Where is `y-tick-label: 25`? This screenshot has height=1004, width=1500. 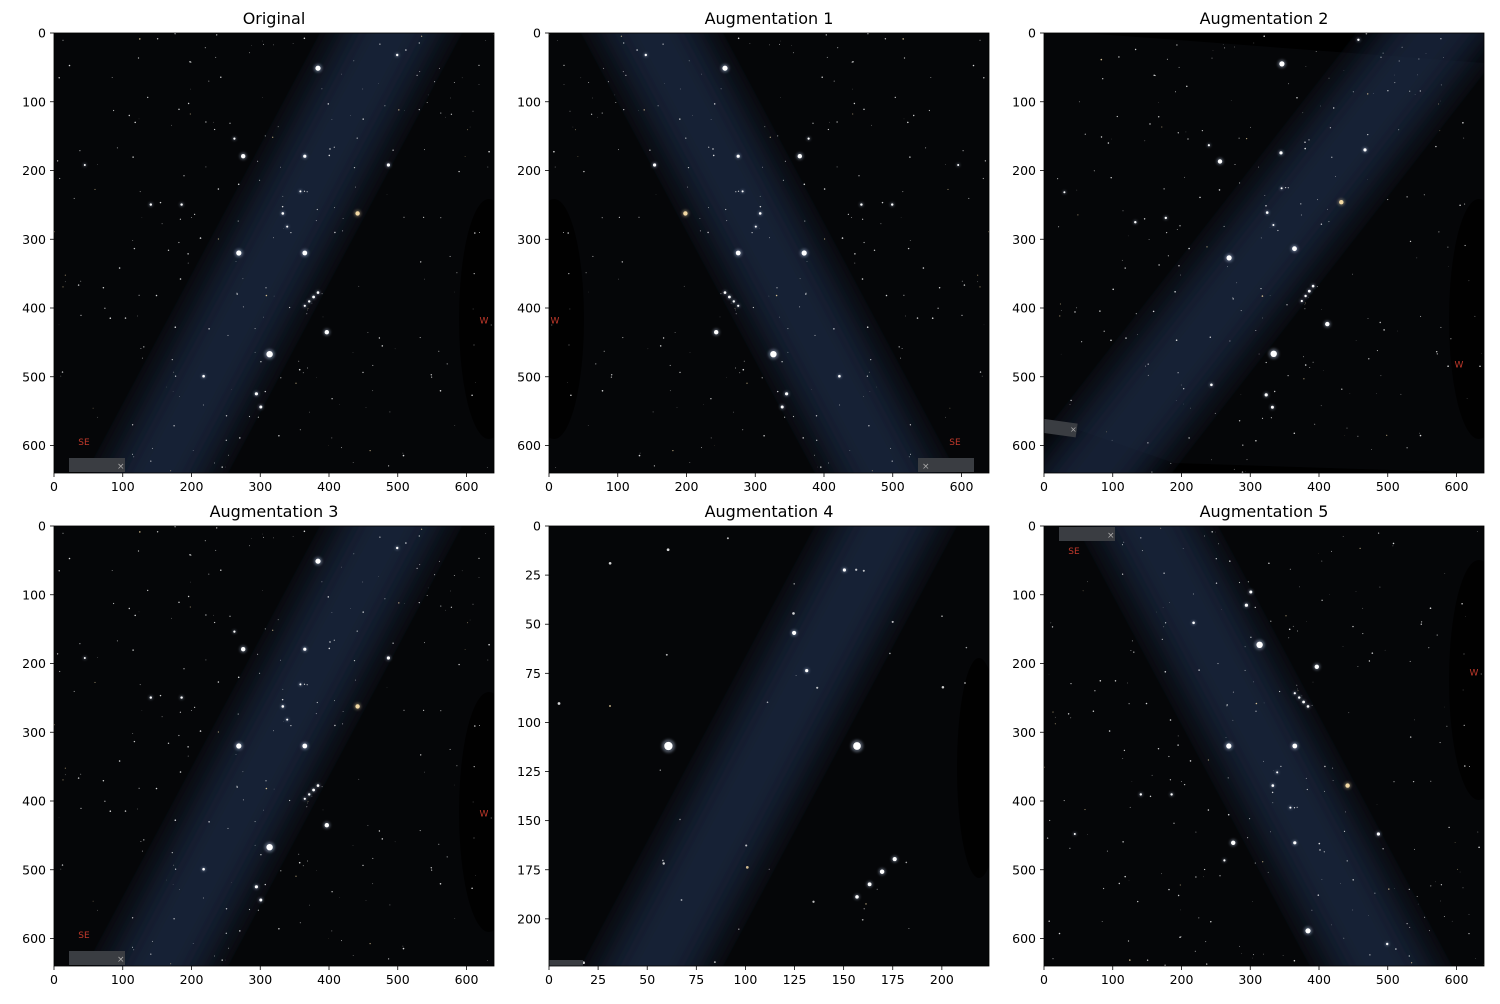 y-tick-label: 25 is located at coordinates (533, 575).